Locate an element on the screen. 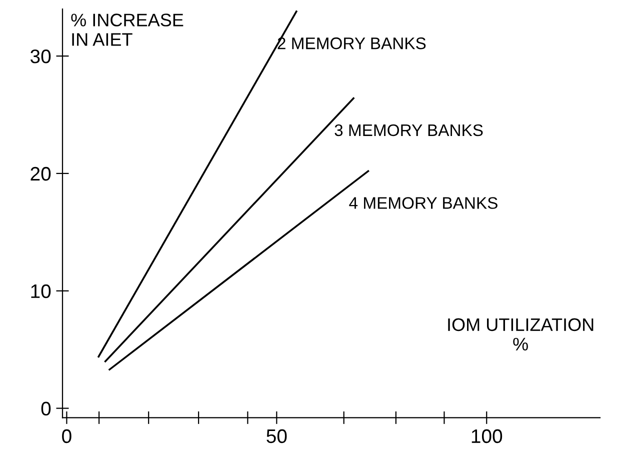  x-axis-title: IOM UTILIZATION % is located at coordinates (521, 334).